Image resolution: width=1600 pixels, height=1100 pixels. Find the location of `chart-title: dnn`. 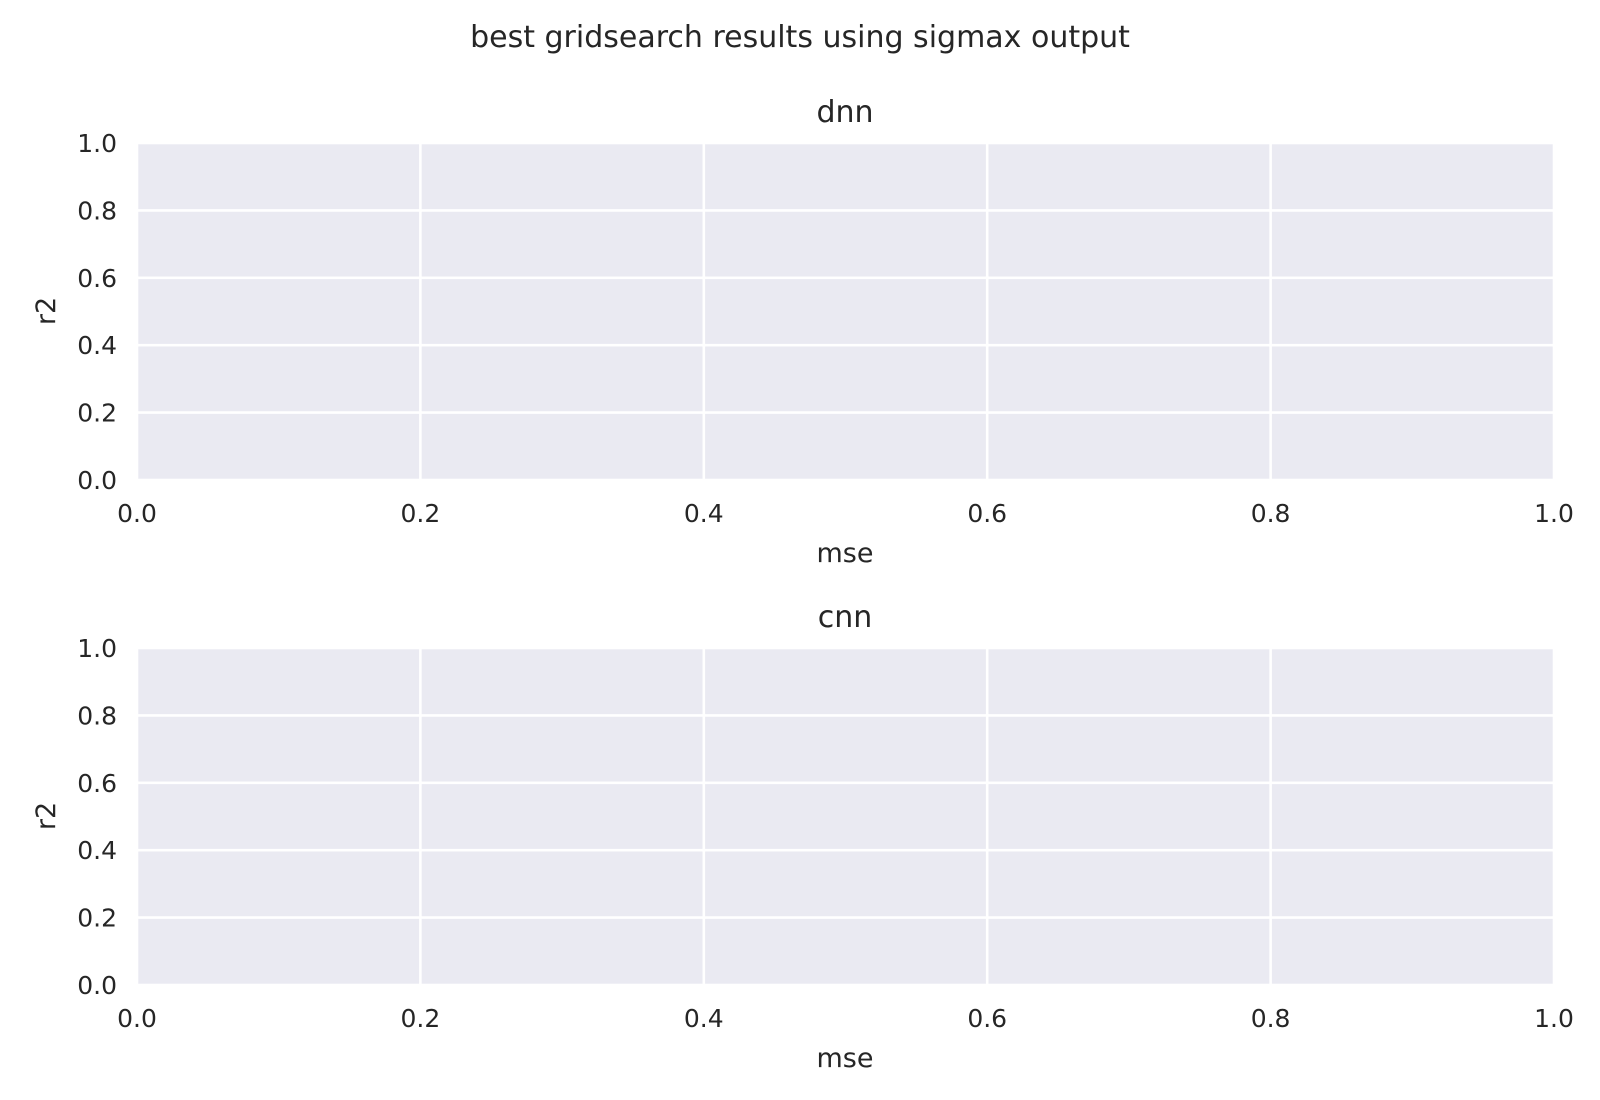

chart-title: dnn is located at coordinates (844, 112).